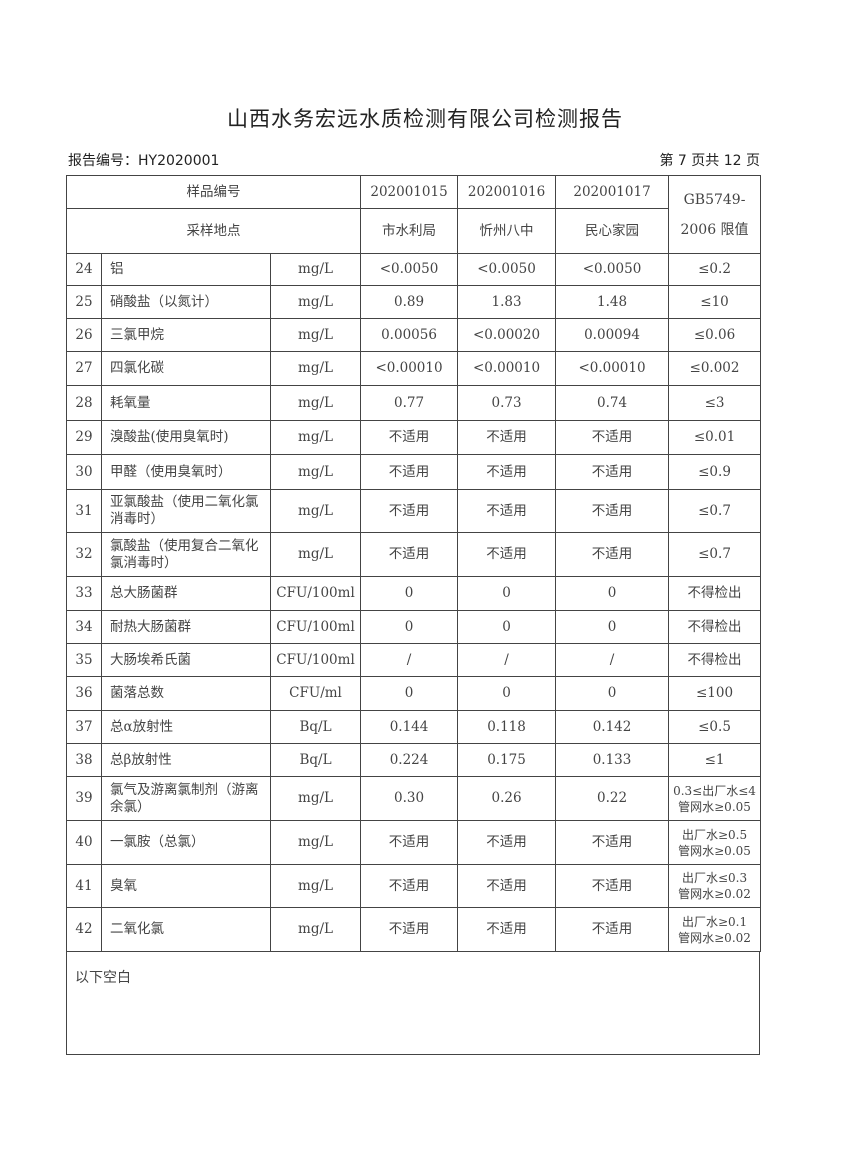  I want to click on item-number: 27, so click(84, 368).